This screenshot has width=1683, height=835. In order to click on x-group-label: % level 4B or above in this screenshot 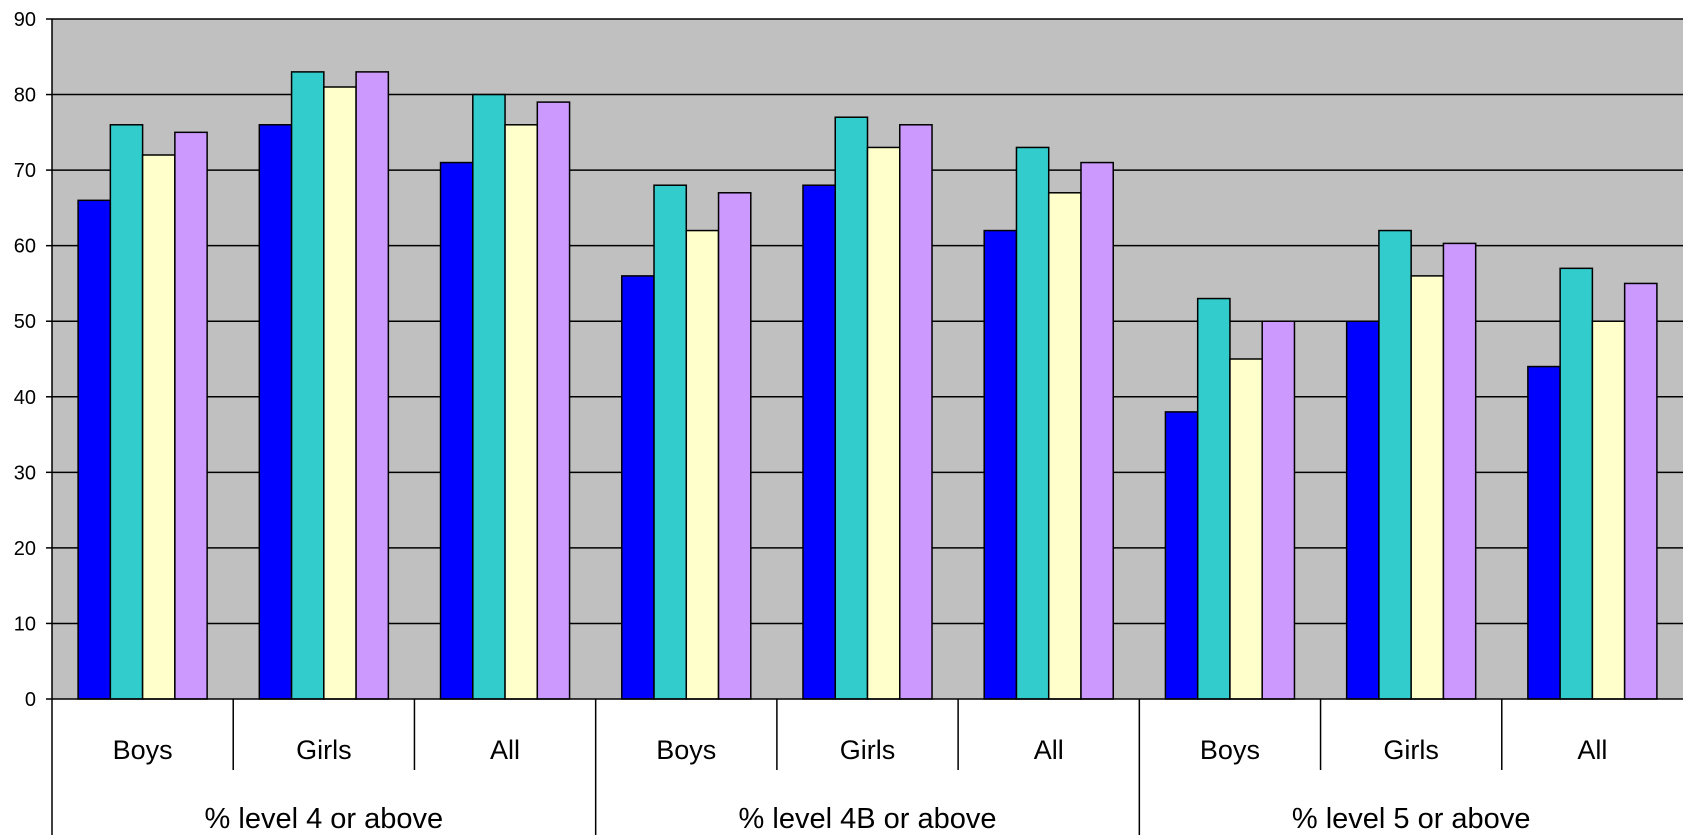, I will do `click(868, 819)`.